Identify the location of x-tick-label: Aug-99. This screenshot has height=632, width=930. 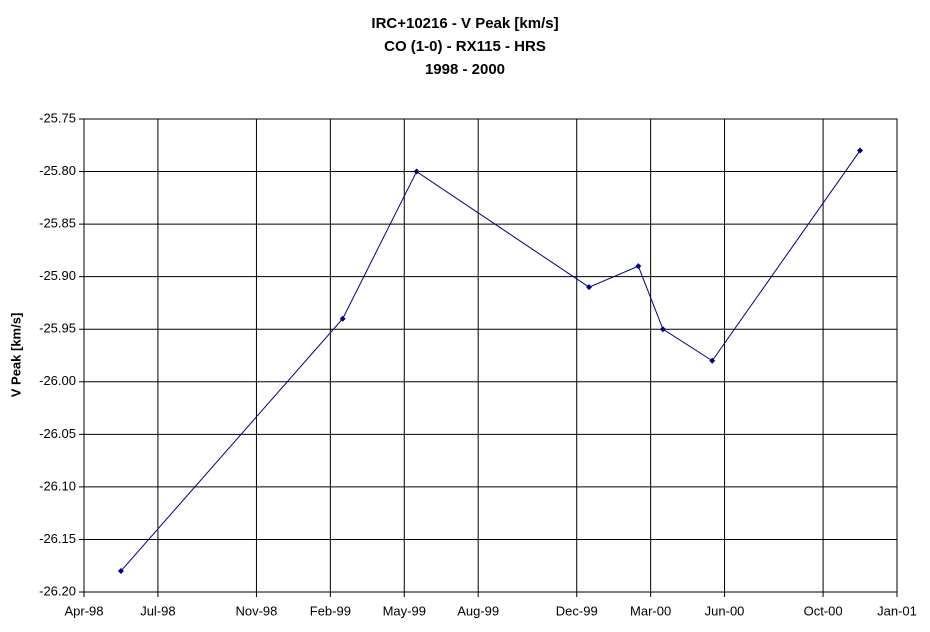
(478, 610).